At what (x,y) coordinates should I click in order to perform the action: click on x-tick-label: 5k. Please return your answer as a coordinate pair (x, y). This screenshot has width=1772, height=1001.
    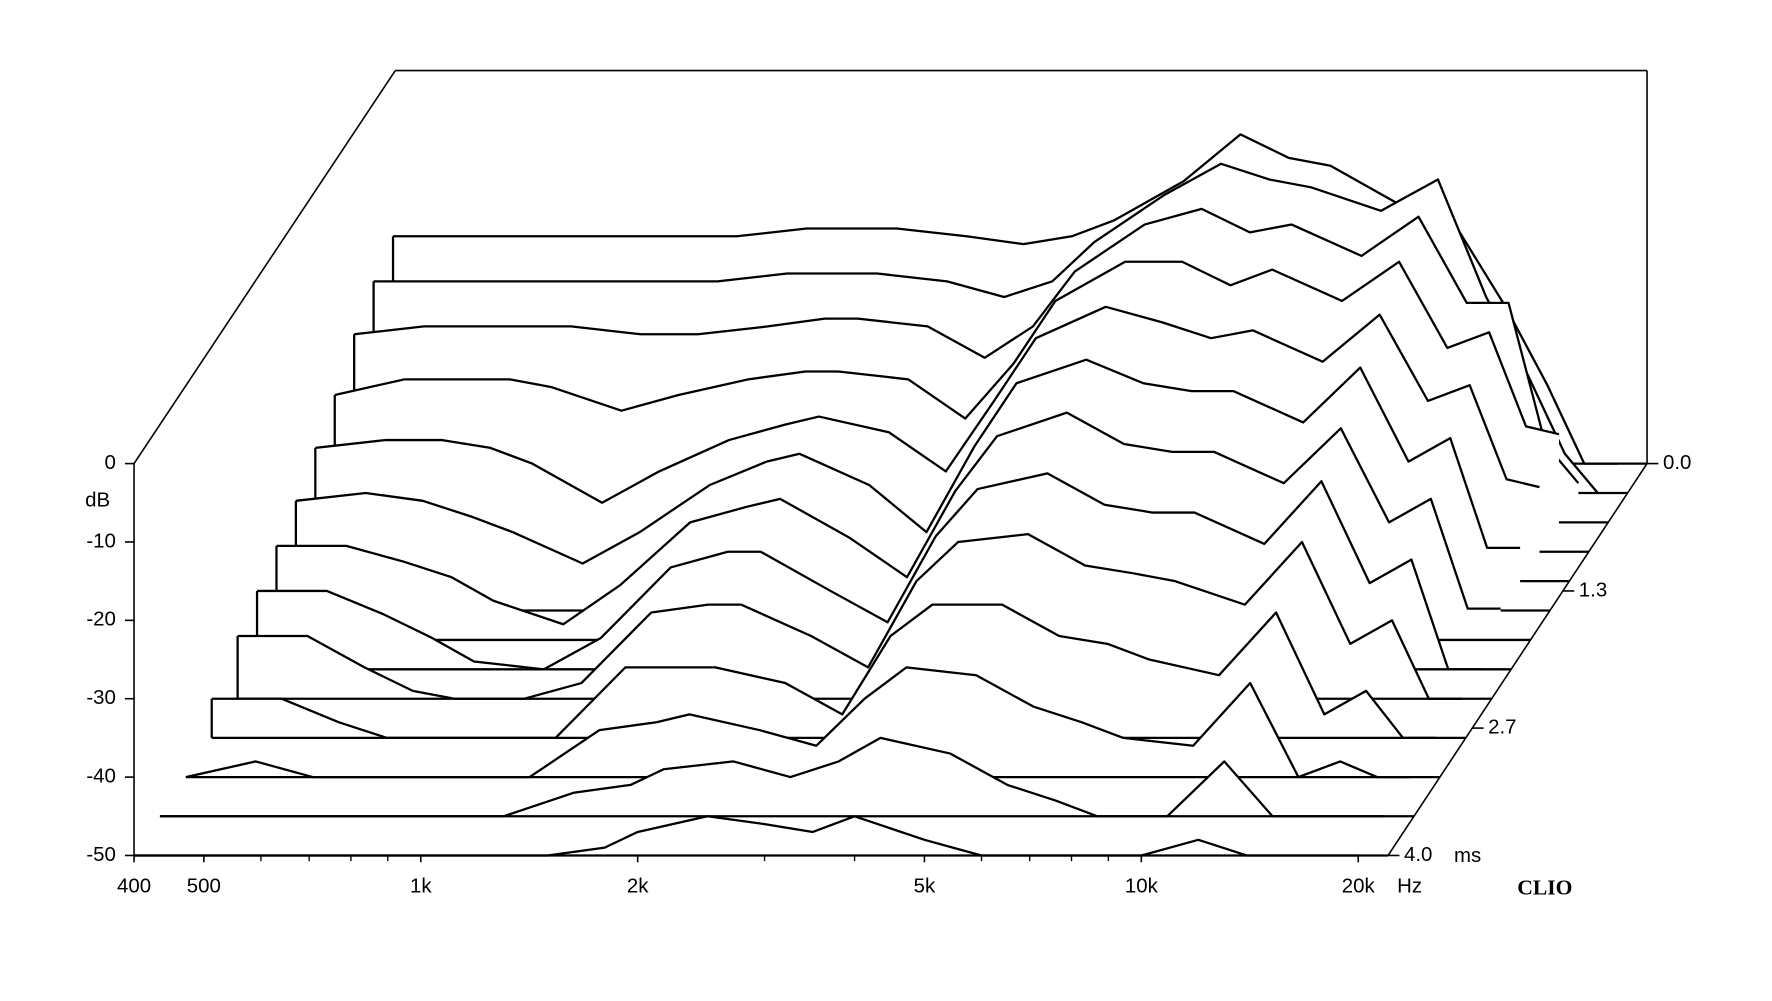
    Looking at the image, I should click on (925, 886).